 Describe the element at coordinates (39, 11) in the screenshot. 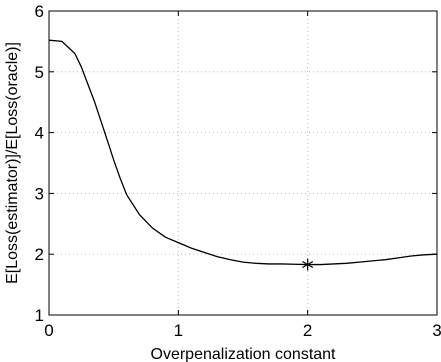

I see `y-tick-label: 6` at that location.